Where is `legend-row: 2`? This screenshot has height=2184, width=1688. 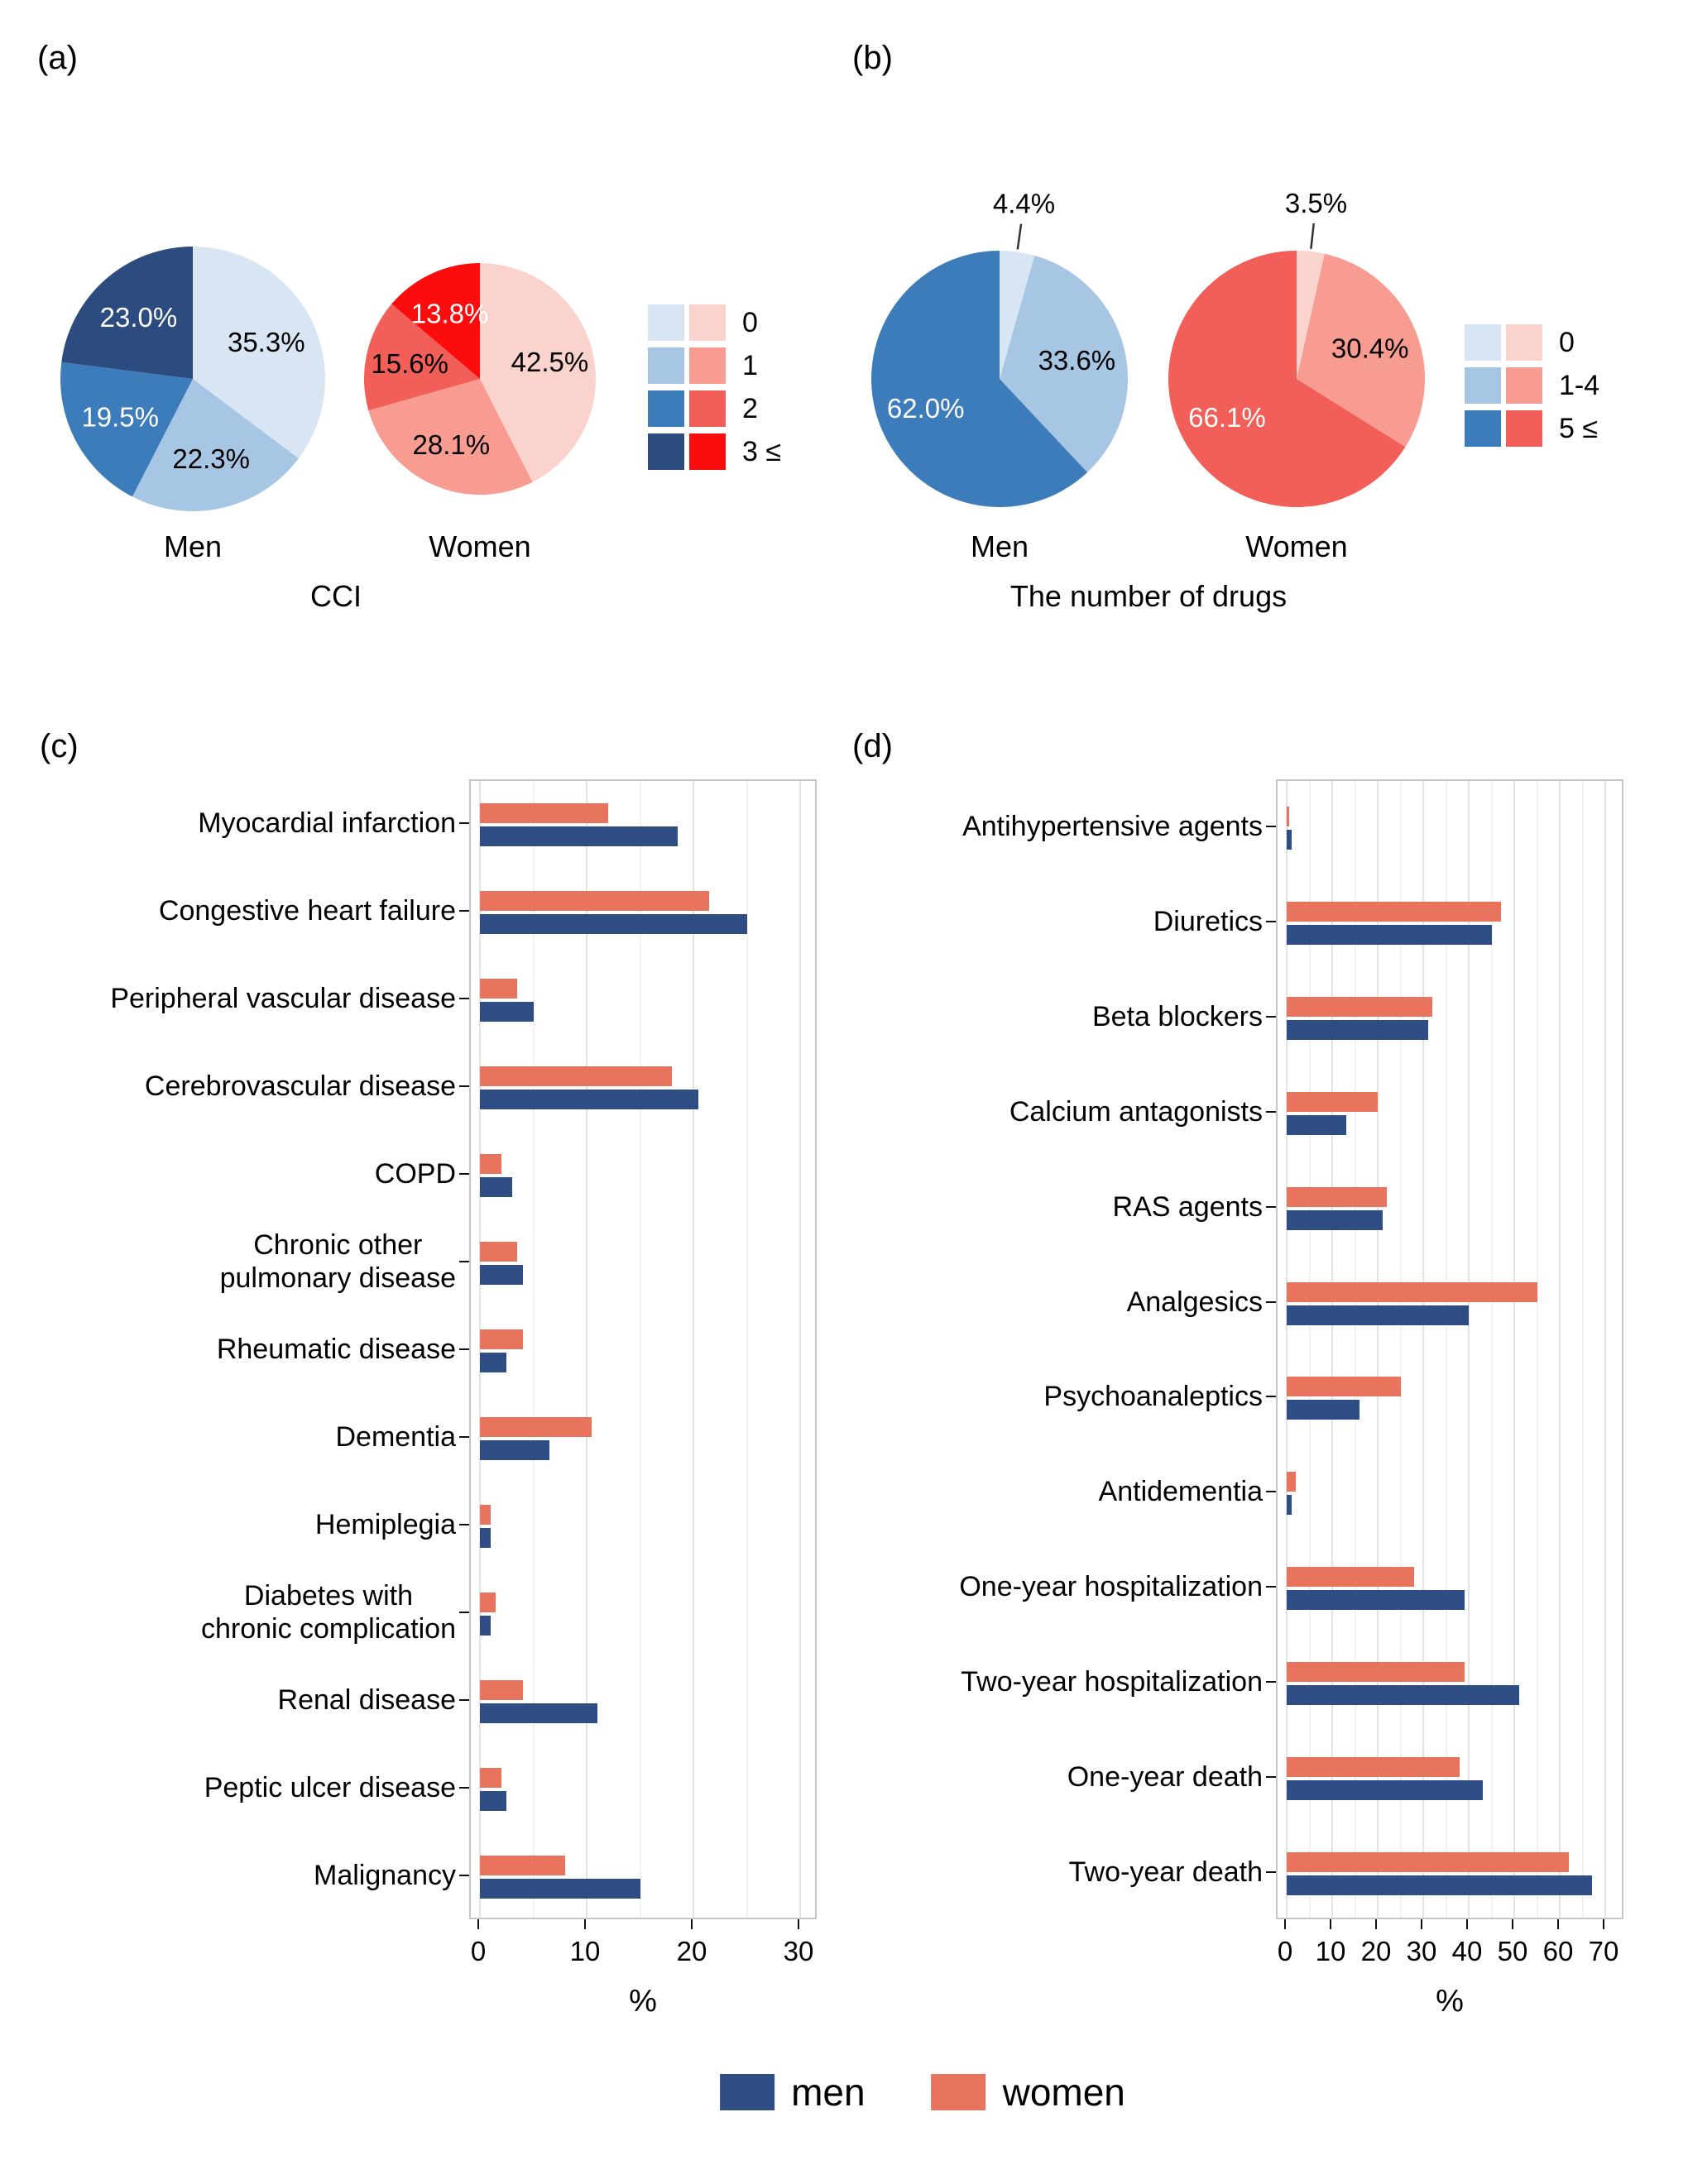
legend-row: 2 is located at coordinates (714, 408).